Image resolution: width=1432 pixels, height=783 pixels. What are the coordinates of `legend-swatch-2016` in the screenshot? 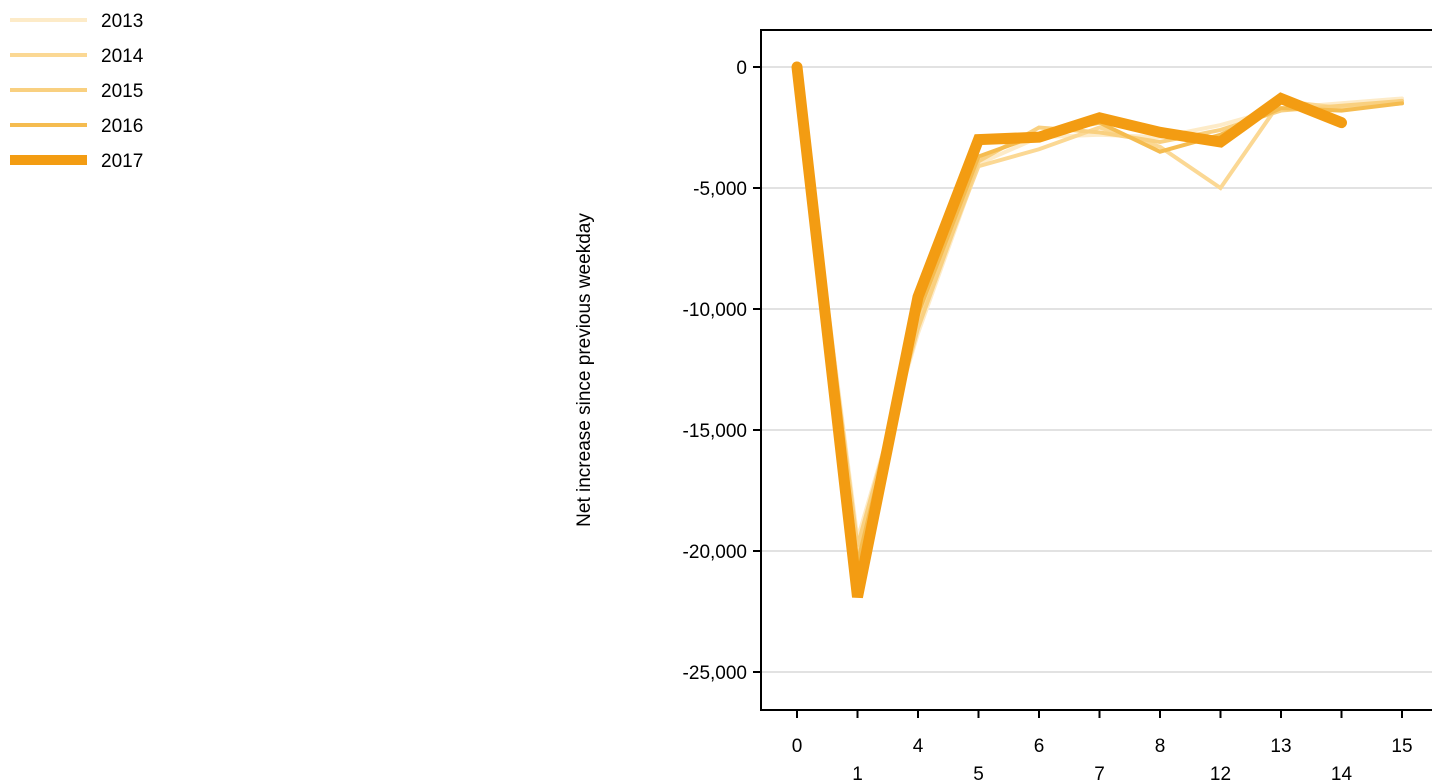 It's located at (48, 125).